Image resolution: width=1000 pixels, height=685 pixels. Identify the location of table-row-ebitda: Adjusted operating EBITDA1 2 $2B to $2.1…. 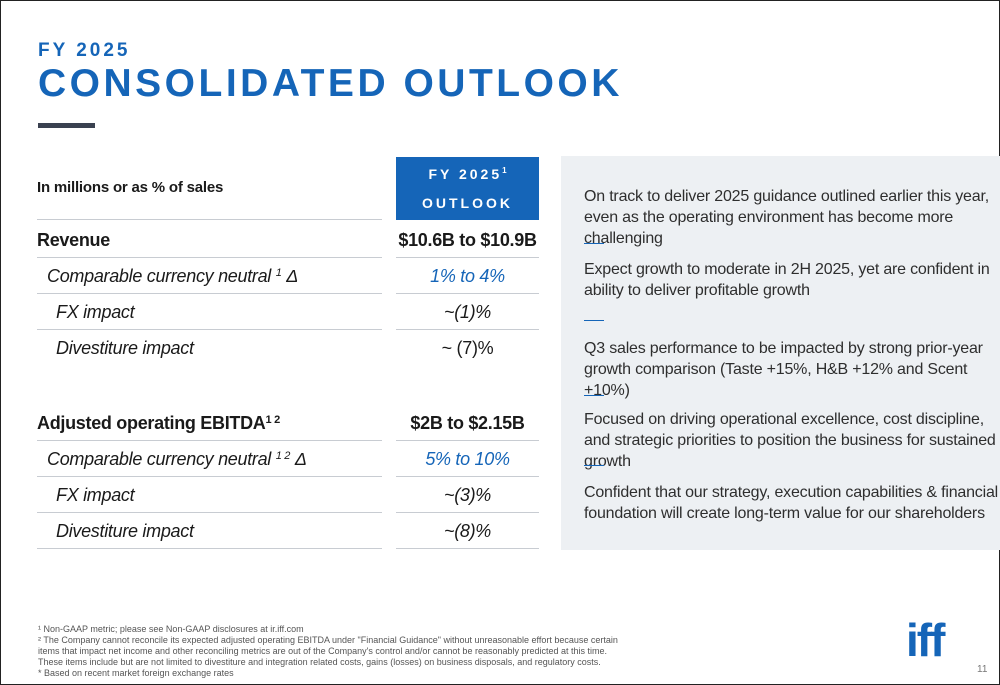
(288, 422).